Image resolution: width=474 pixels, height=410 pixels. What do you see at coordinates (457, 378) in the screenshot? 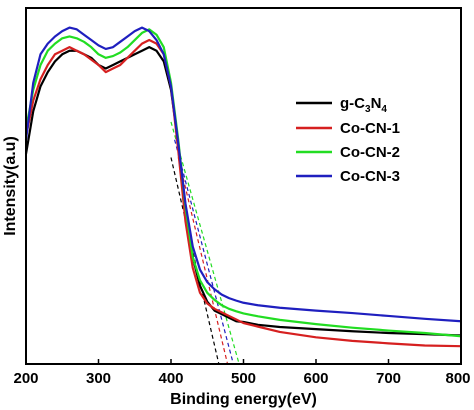
I see `x-tick-label: 800` at bounding box center [457, 378].